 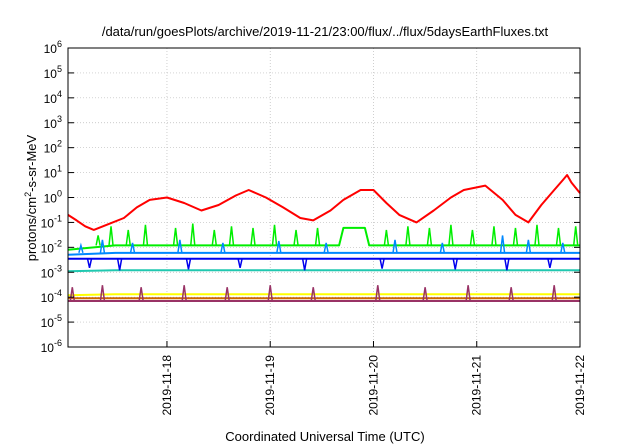 I want to click on x-tick-label: 2019-11-22, so click(x=580, y=385).